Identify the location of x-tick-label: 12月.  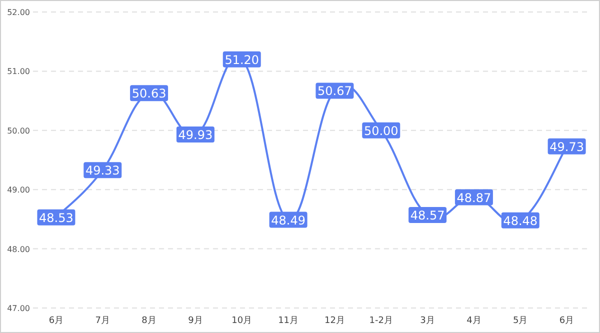
(334, 321).